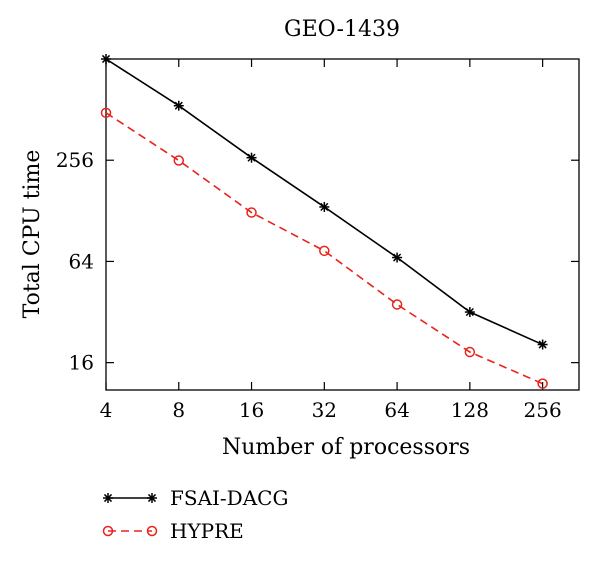  Describe the element at coordinates (32, 234) in the screenshot. I see `y-axis-label: Total CPU time` at that location.